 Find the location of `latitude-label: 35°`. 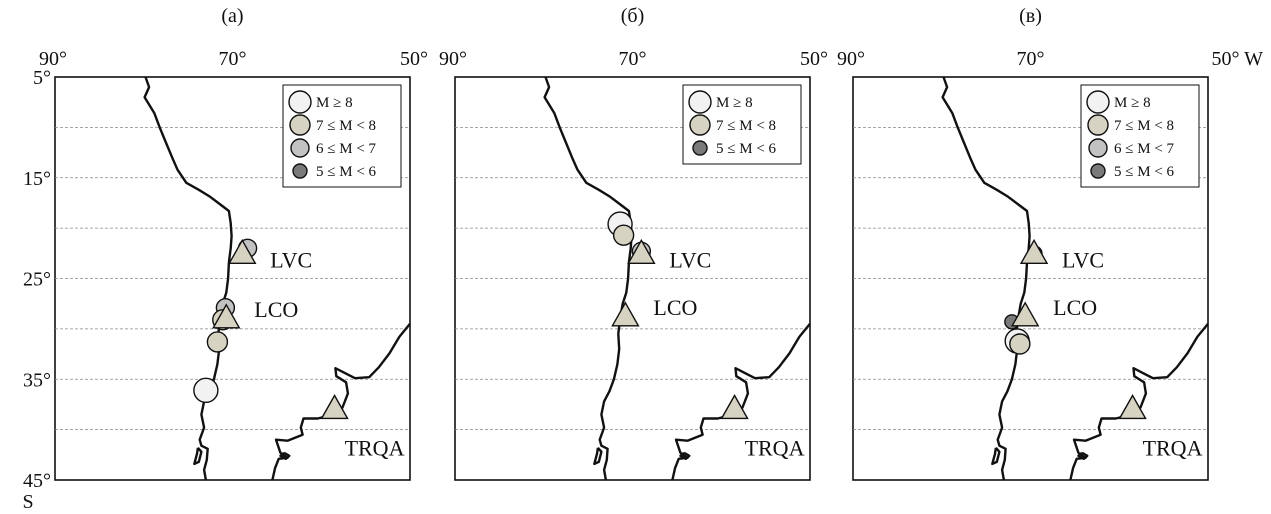

latitude-label: 35° is located at coordinates (37, 380).